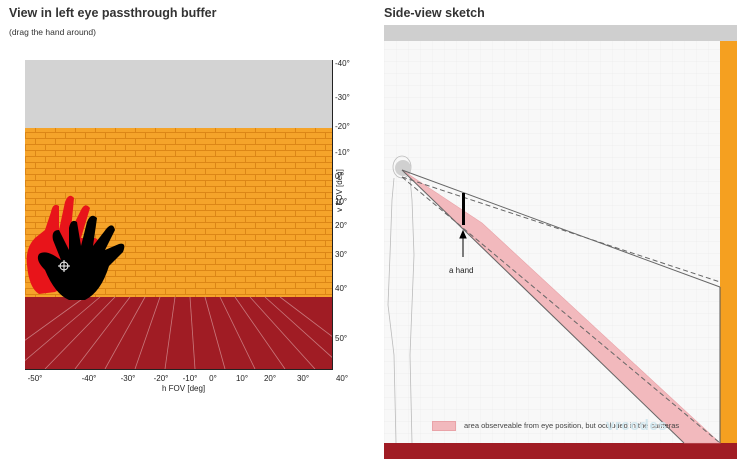  What do you see at coordinates (341, 288) in the screenshot?
I see `vtick-label: 40°` at bounding box center [341, 288].